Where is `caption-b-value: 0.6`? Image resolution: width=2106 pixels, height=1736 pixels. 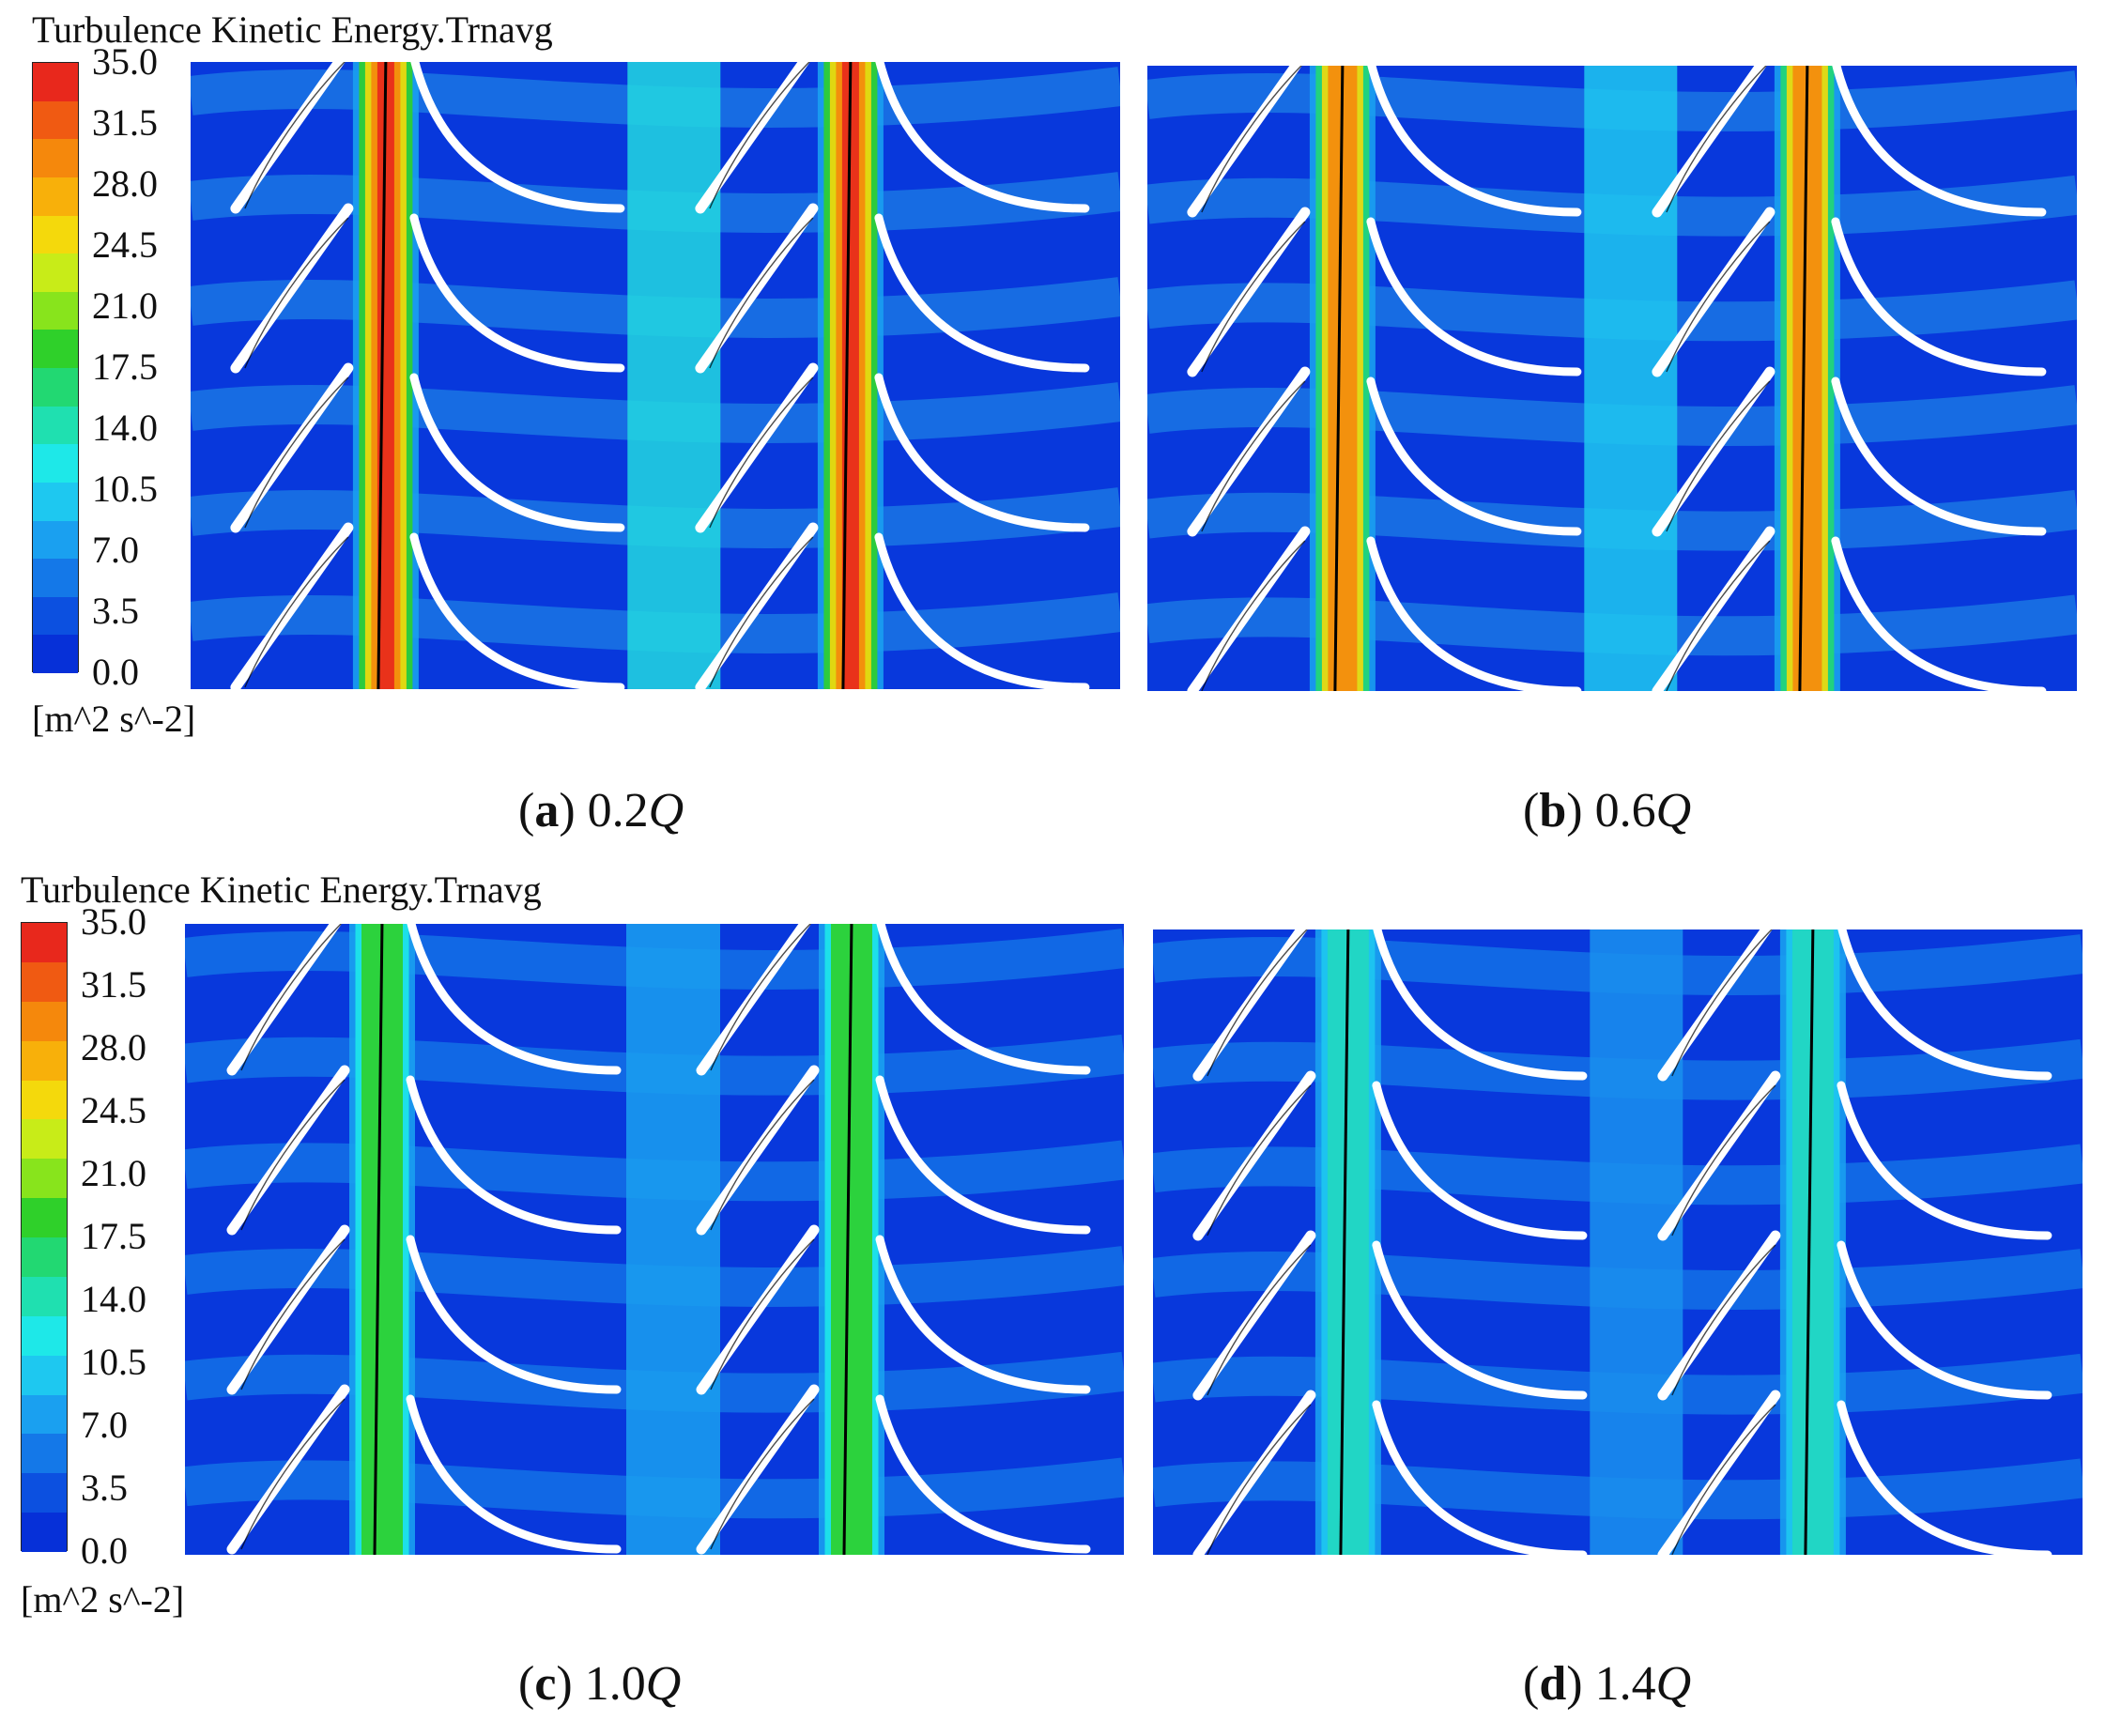 caption-b-value: 0.6 is located at coordinates (1625, 810).